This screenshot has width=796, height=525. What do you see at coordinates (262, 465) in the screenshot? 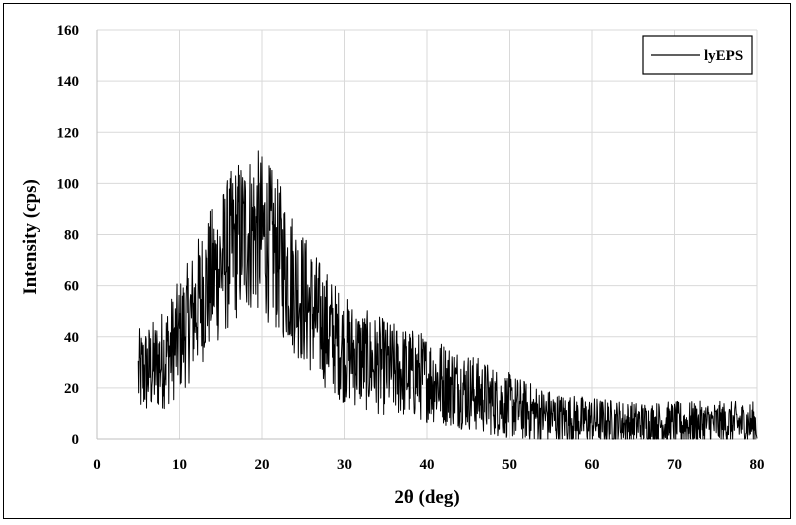
I see `x-tick-label: 20` at bounding box center [262, 465].